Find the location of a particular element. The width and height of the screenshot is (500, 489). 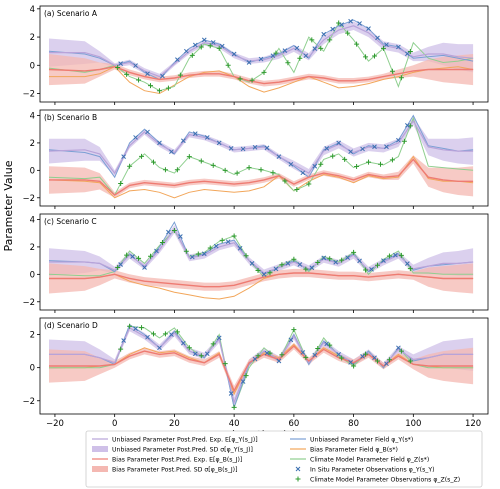

legend-label: In Situ Parameter Observations φ_Y(s_Y) is located at coordinates (372, 470).